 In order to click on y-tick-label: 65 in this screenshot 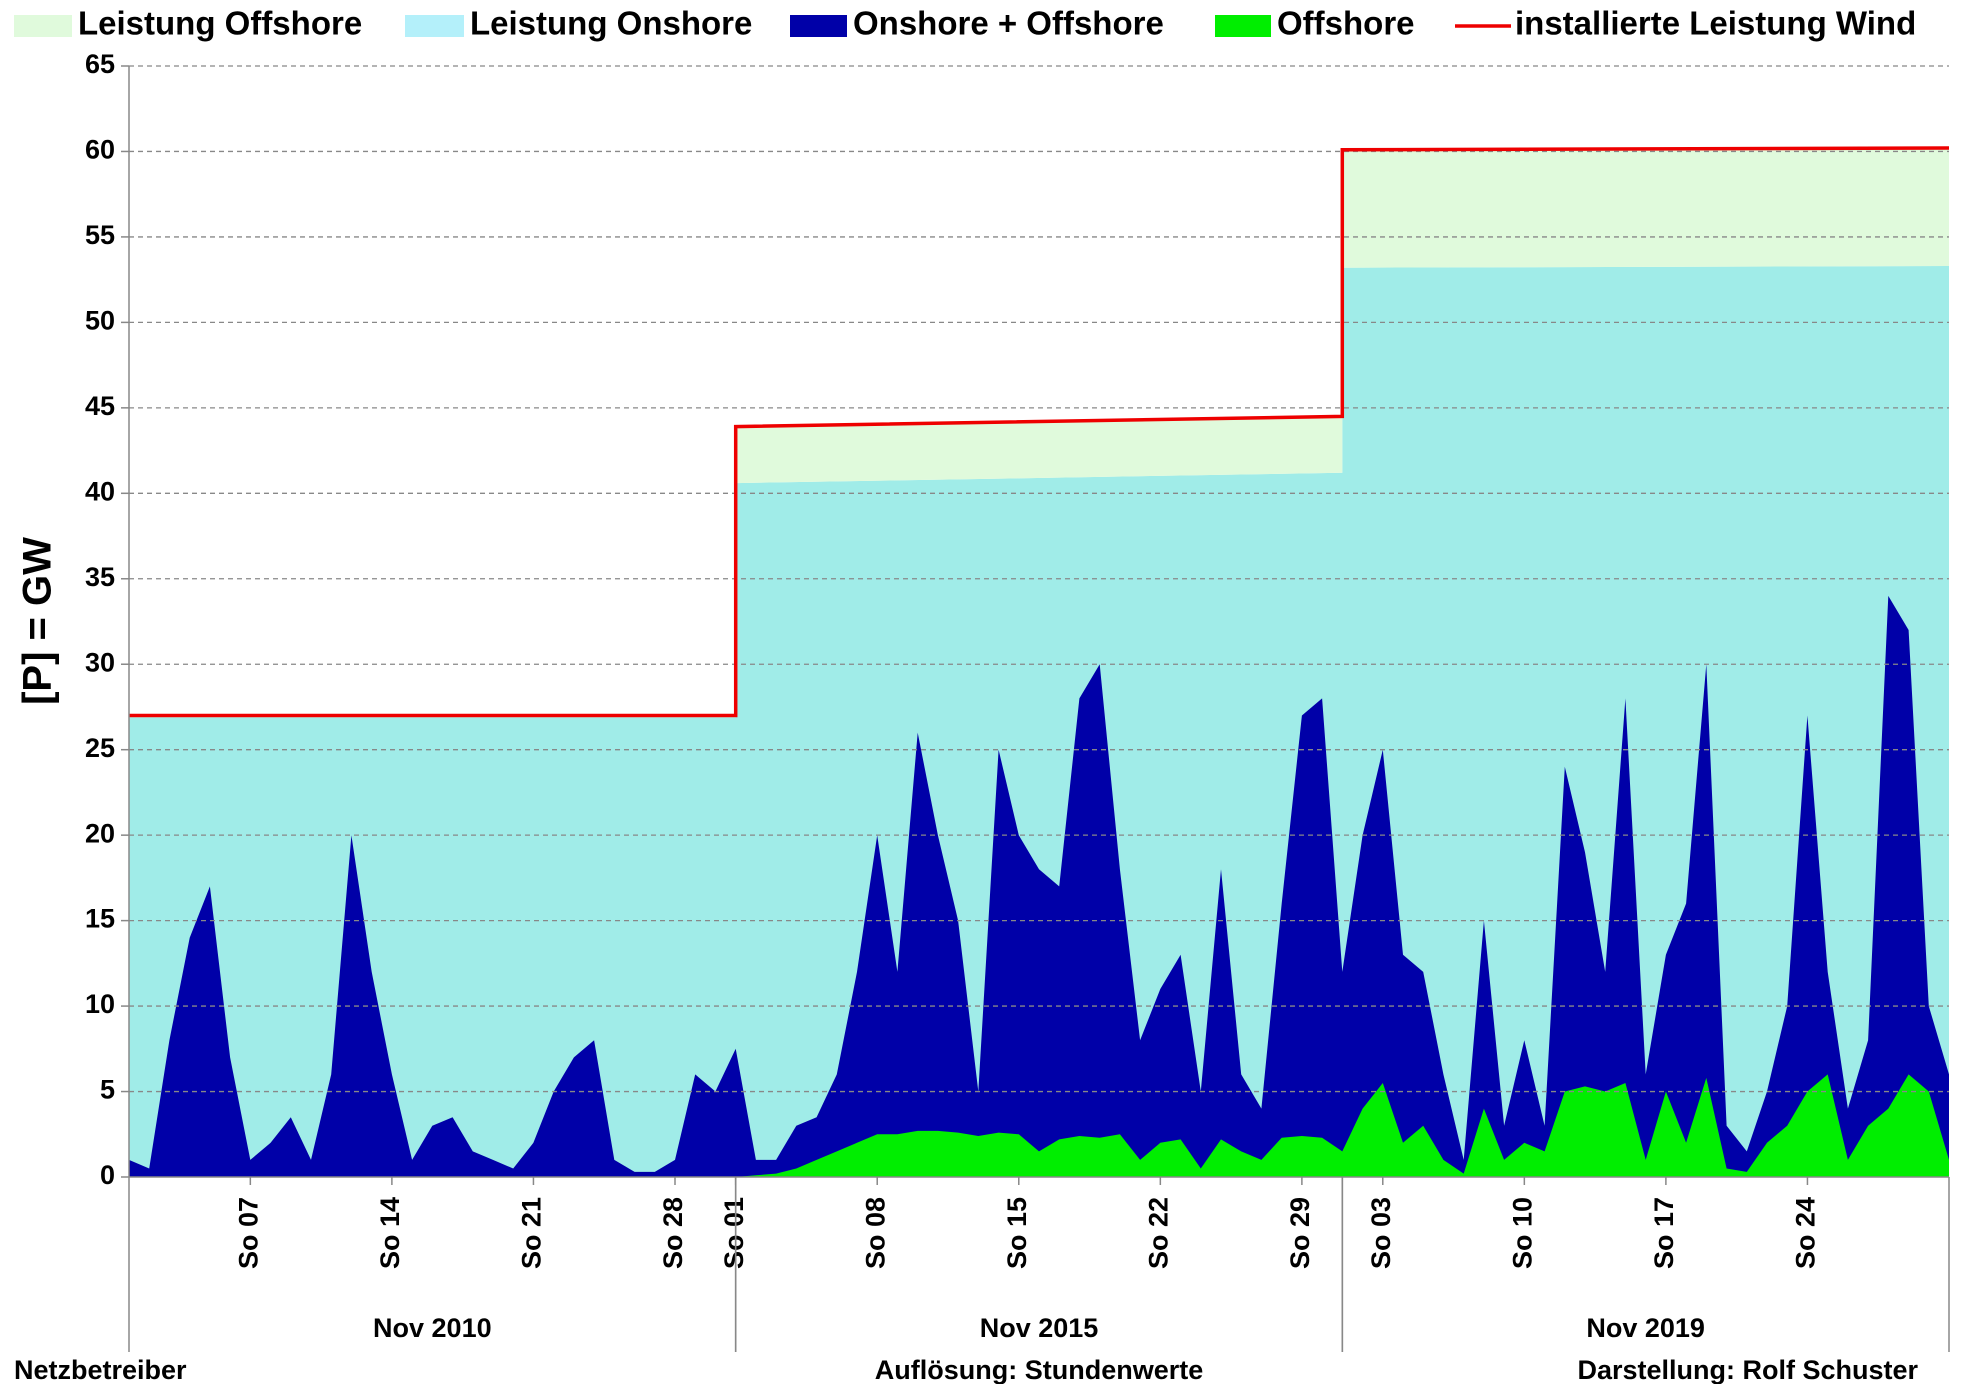, I will do `click(100, 64)`.